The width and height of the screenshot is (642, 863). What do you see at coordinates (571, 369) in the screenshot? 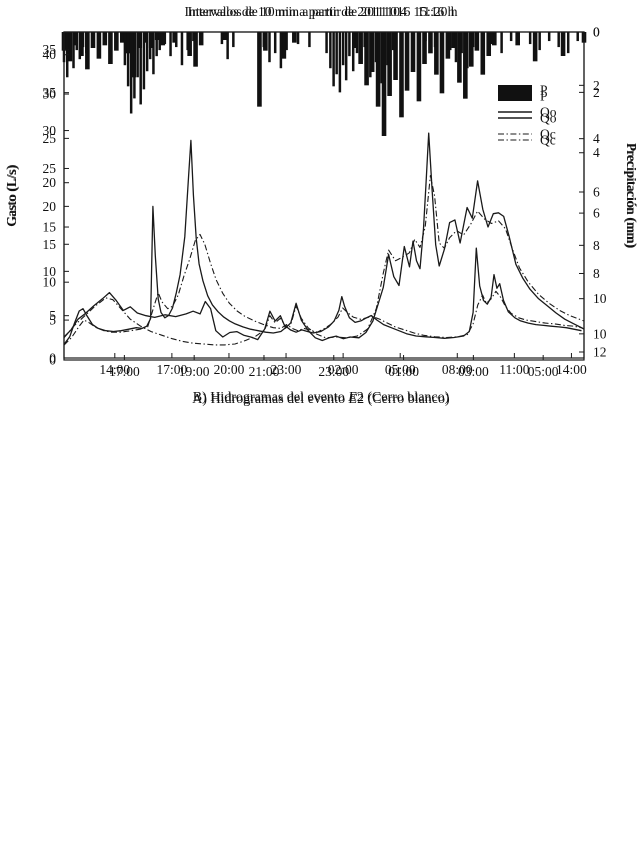
I see `bottom-tick-label: 14:00` at bounding box center [571, 369].